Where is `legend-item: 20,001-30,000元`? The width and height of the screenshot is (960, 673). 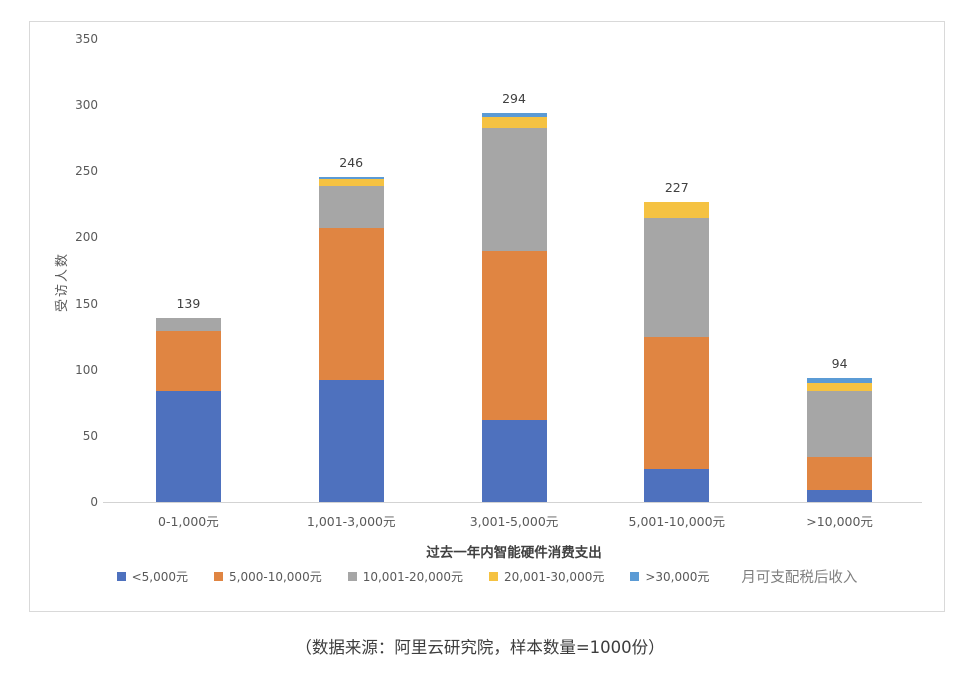 legend-item: 20,001-30,000元 is located at coordinates (546, 576).